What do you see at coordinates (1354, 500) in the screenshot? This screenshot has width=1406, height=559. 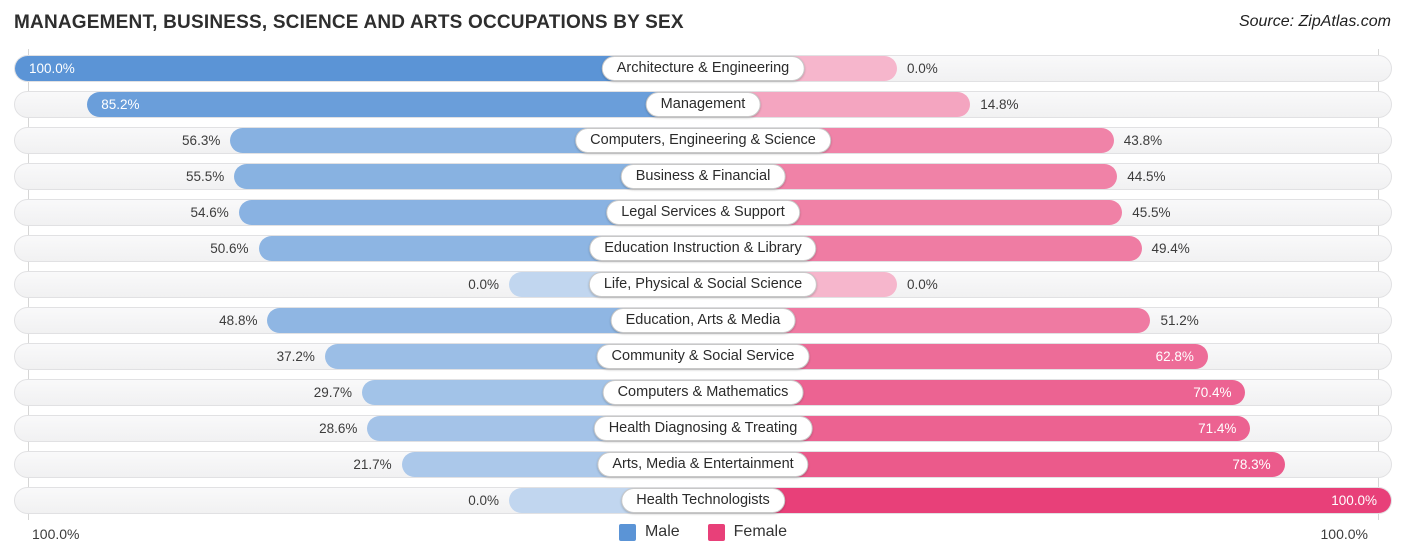 I see `female-value-label: 100.0%` at bounding box center [1354, 500].